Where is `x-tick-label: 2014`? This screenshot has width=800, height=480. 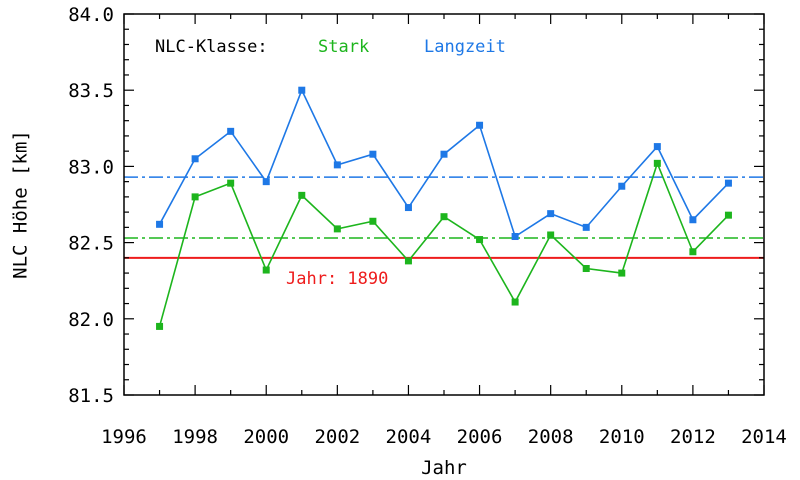
x-tick-label: 2014 is located at coordinates (764, 437).